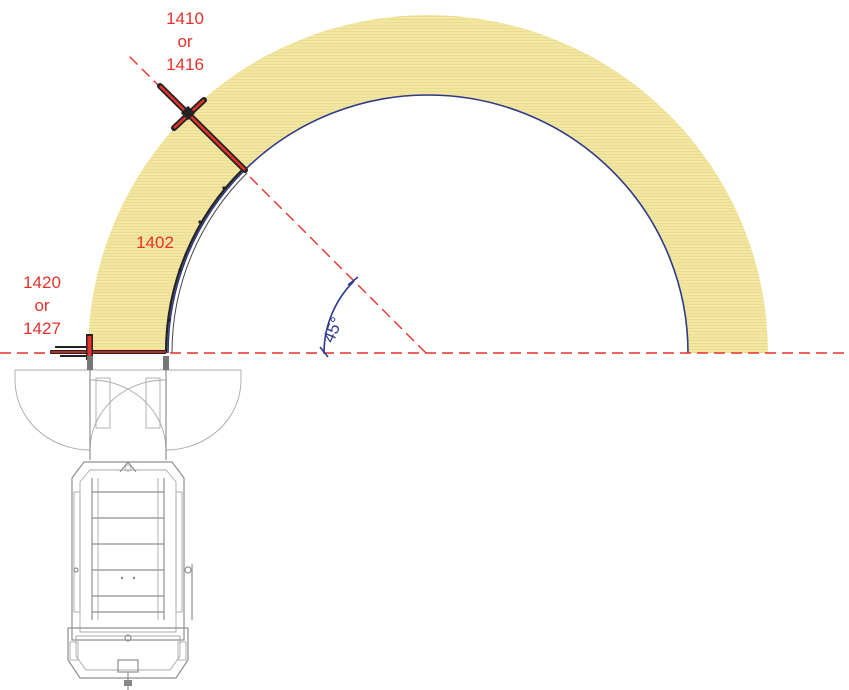 Image resolution: width=849 pixels, height=690 pixels. Describe the element at coordinates (185, 18) in the screenshot. I see `label-top-arm-line1: 1410` at that location.